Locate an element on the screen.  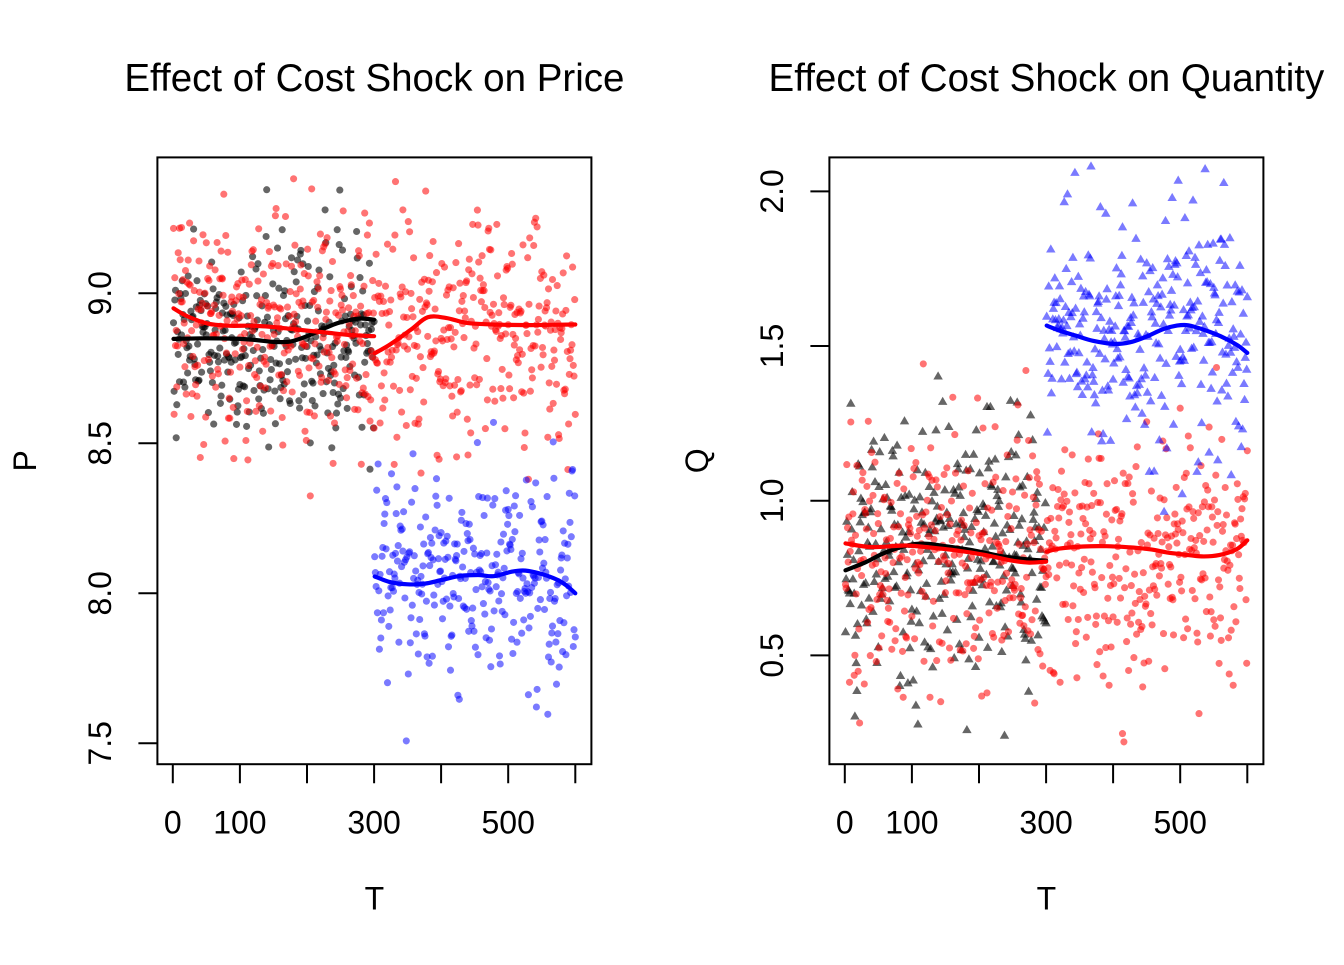
svg-text: 2.0 is located at coordinates (772, 191).